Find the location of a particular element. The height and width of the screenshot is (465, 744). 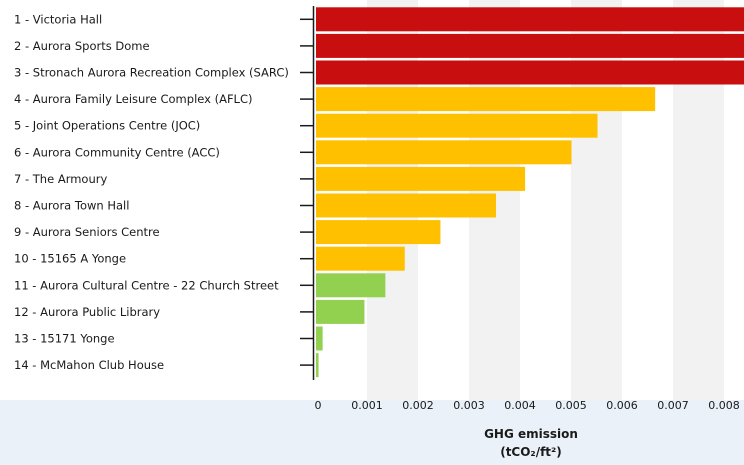

category-label: 14 - McMahon Club House is located at coordinates (89, 365).